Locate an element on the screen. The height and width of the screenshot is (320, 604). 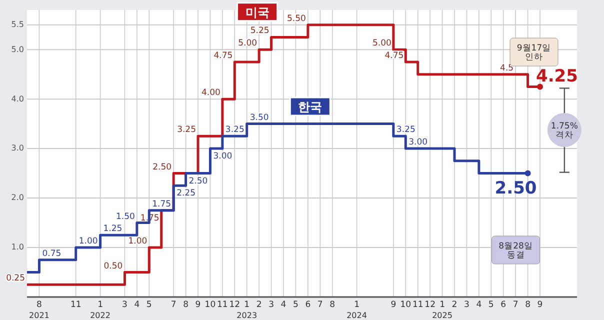
data-label: 1.50 is located at coordinates (125, 217).